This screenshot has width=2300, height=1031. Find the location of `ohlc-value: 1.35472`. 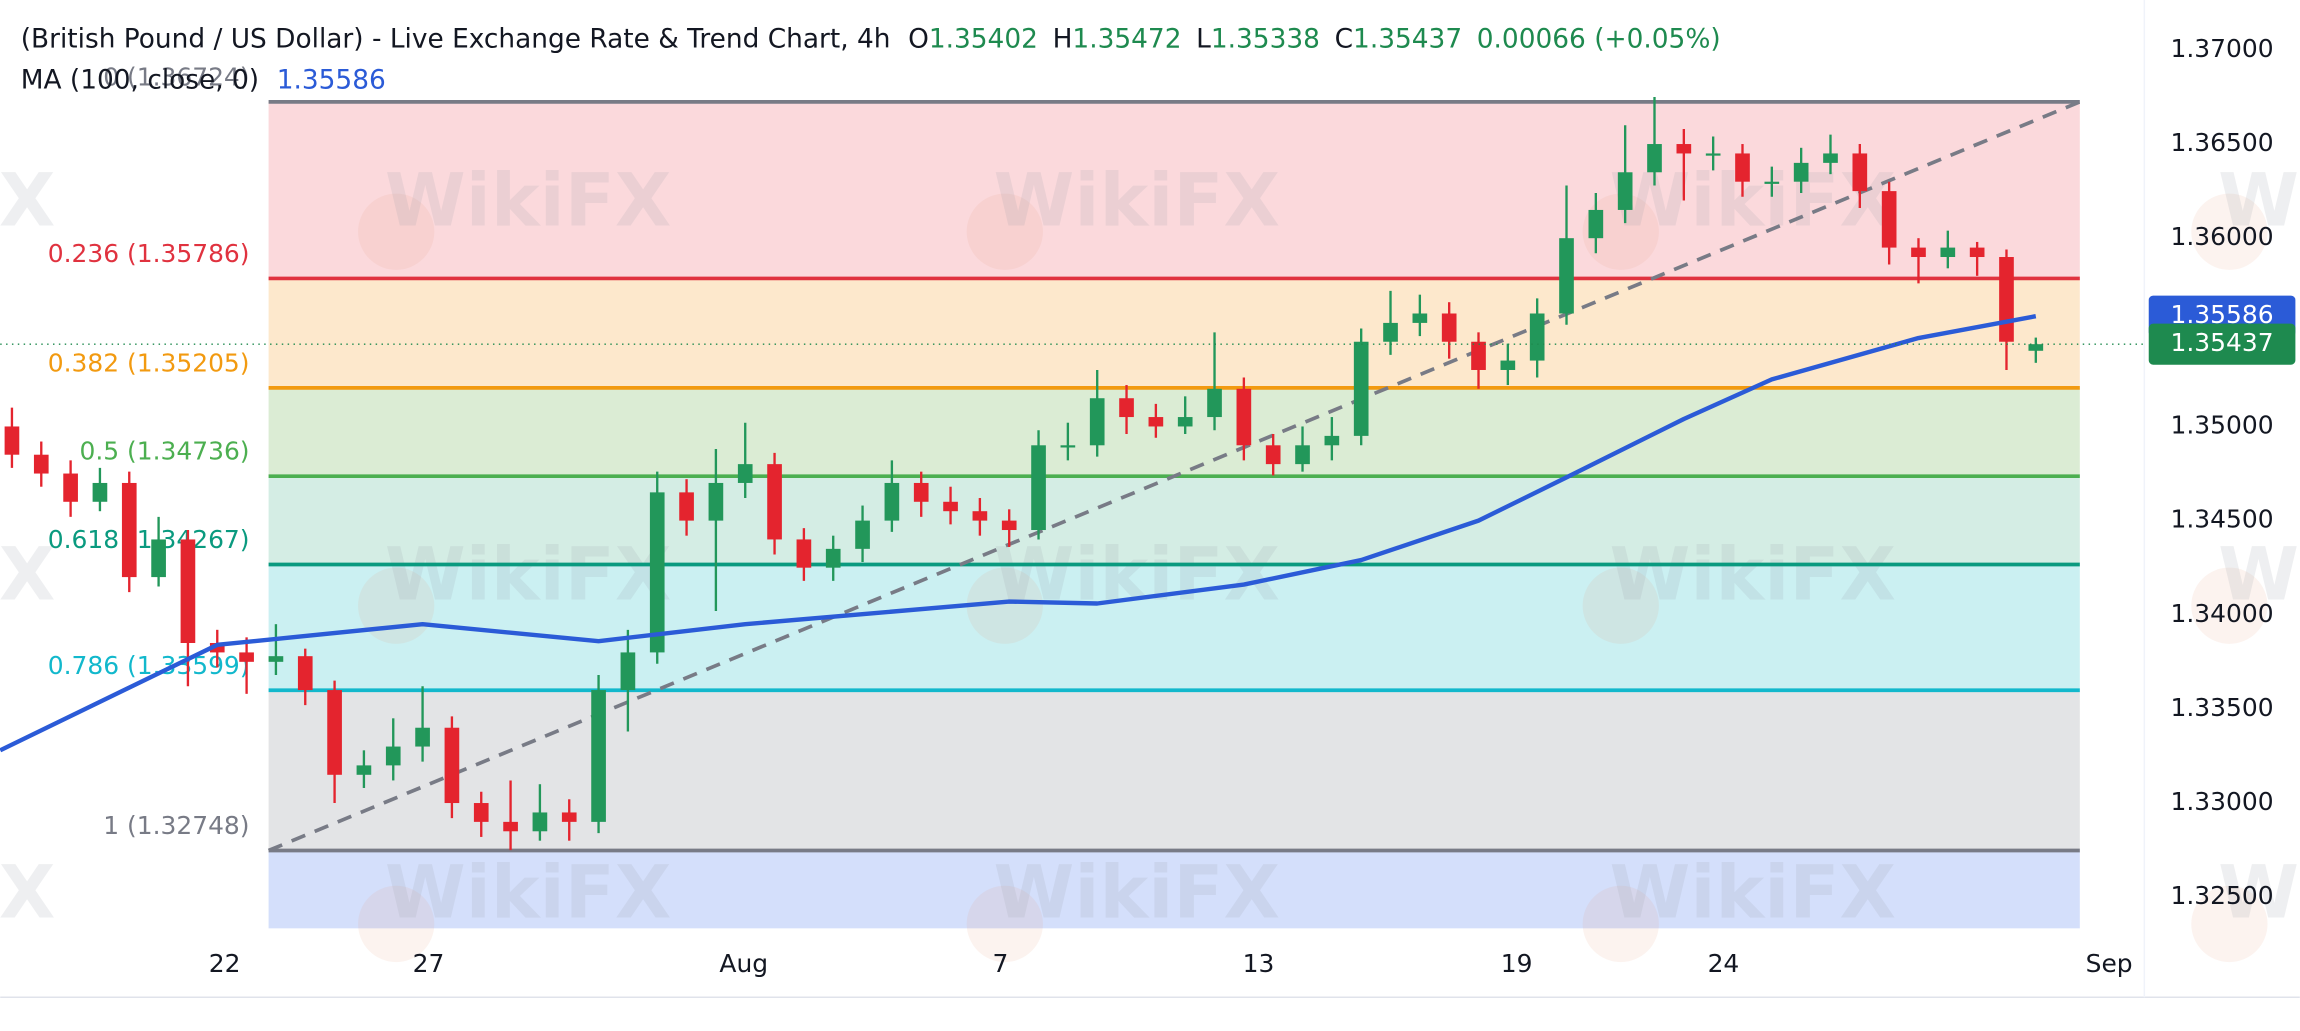

ohlc-value: 1.35472 is located at coordinates (1126, 39).